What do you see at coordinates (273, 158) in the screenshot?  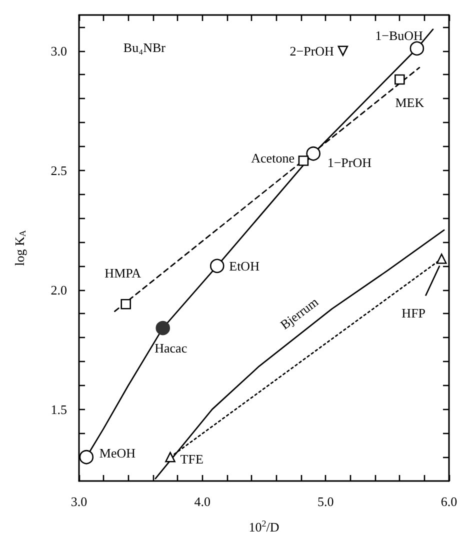 I see `annotation: Acetone` at bounding box center [273, 158].